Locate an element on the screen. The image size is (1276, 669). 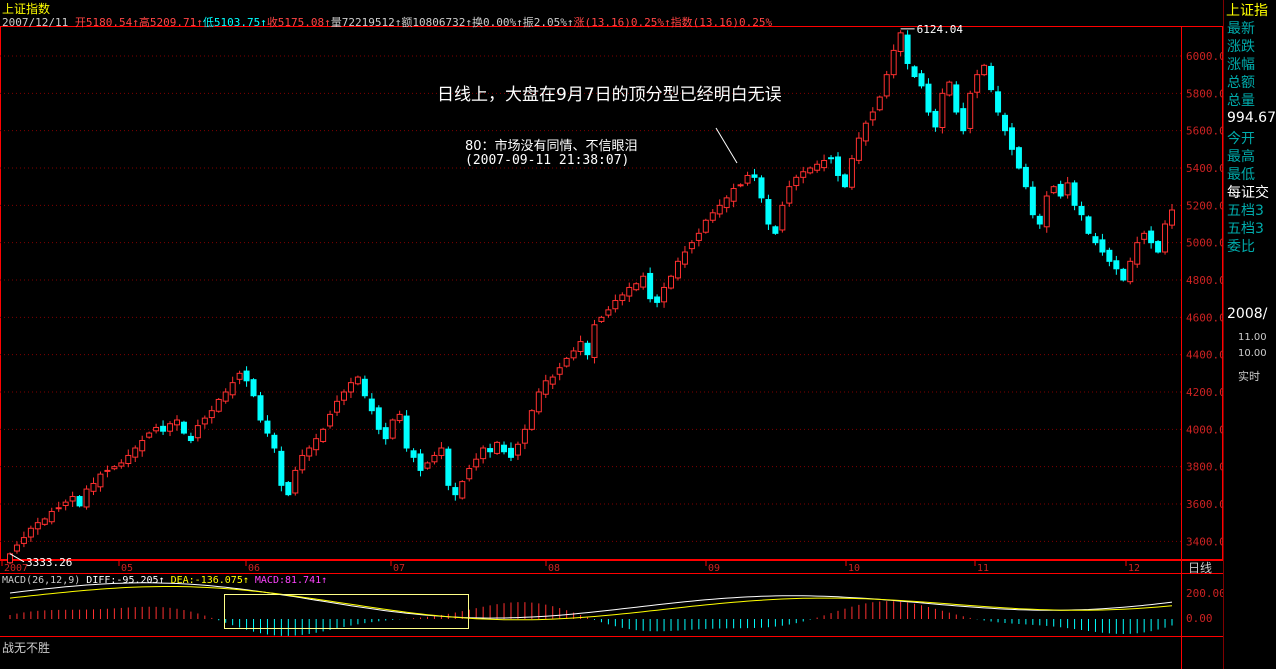
x-tick-label: 09 is located at coordinates (714, 568).